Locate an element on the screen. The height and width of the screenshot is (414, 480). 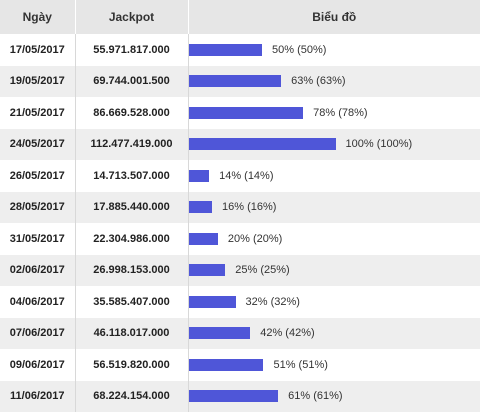
chart-cell: 20% (20%) is located at coordinates (334, 239).